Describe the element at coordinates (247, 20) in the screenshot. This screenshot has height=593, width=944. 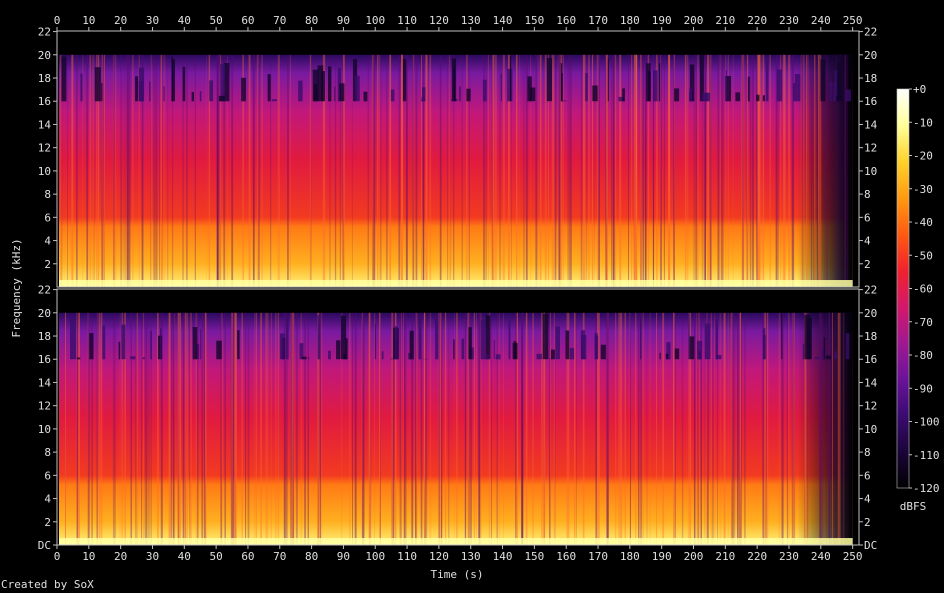
I see `x-tick-label-top: 60` at that location.